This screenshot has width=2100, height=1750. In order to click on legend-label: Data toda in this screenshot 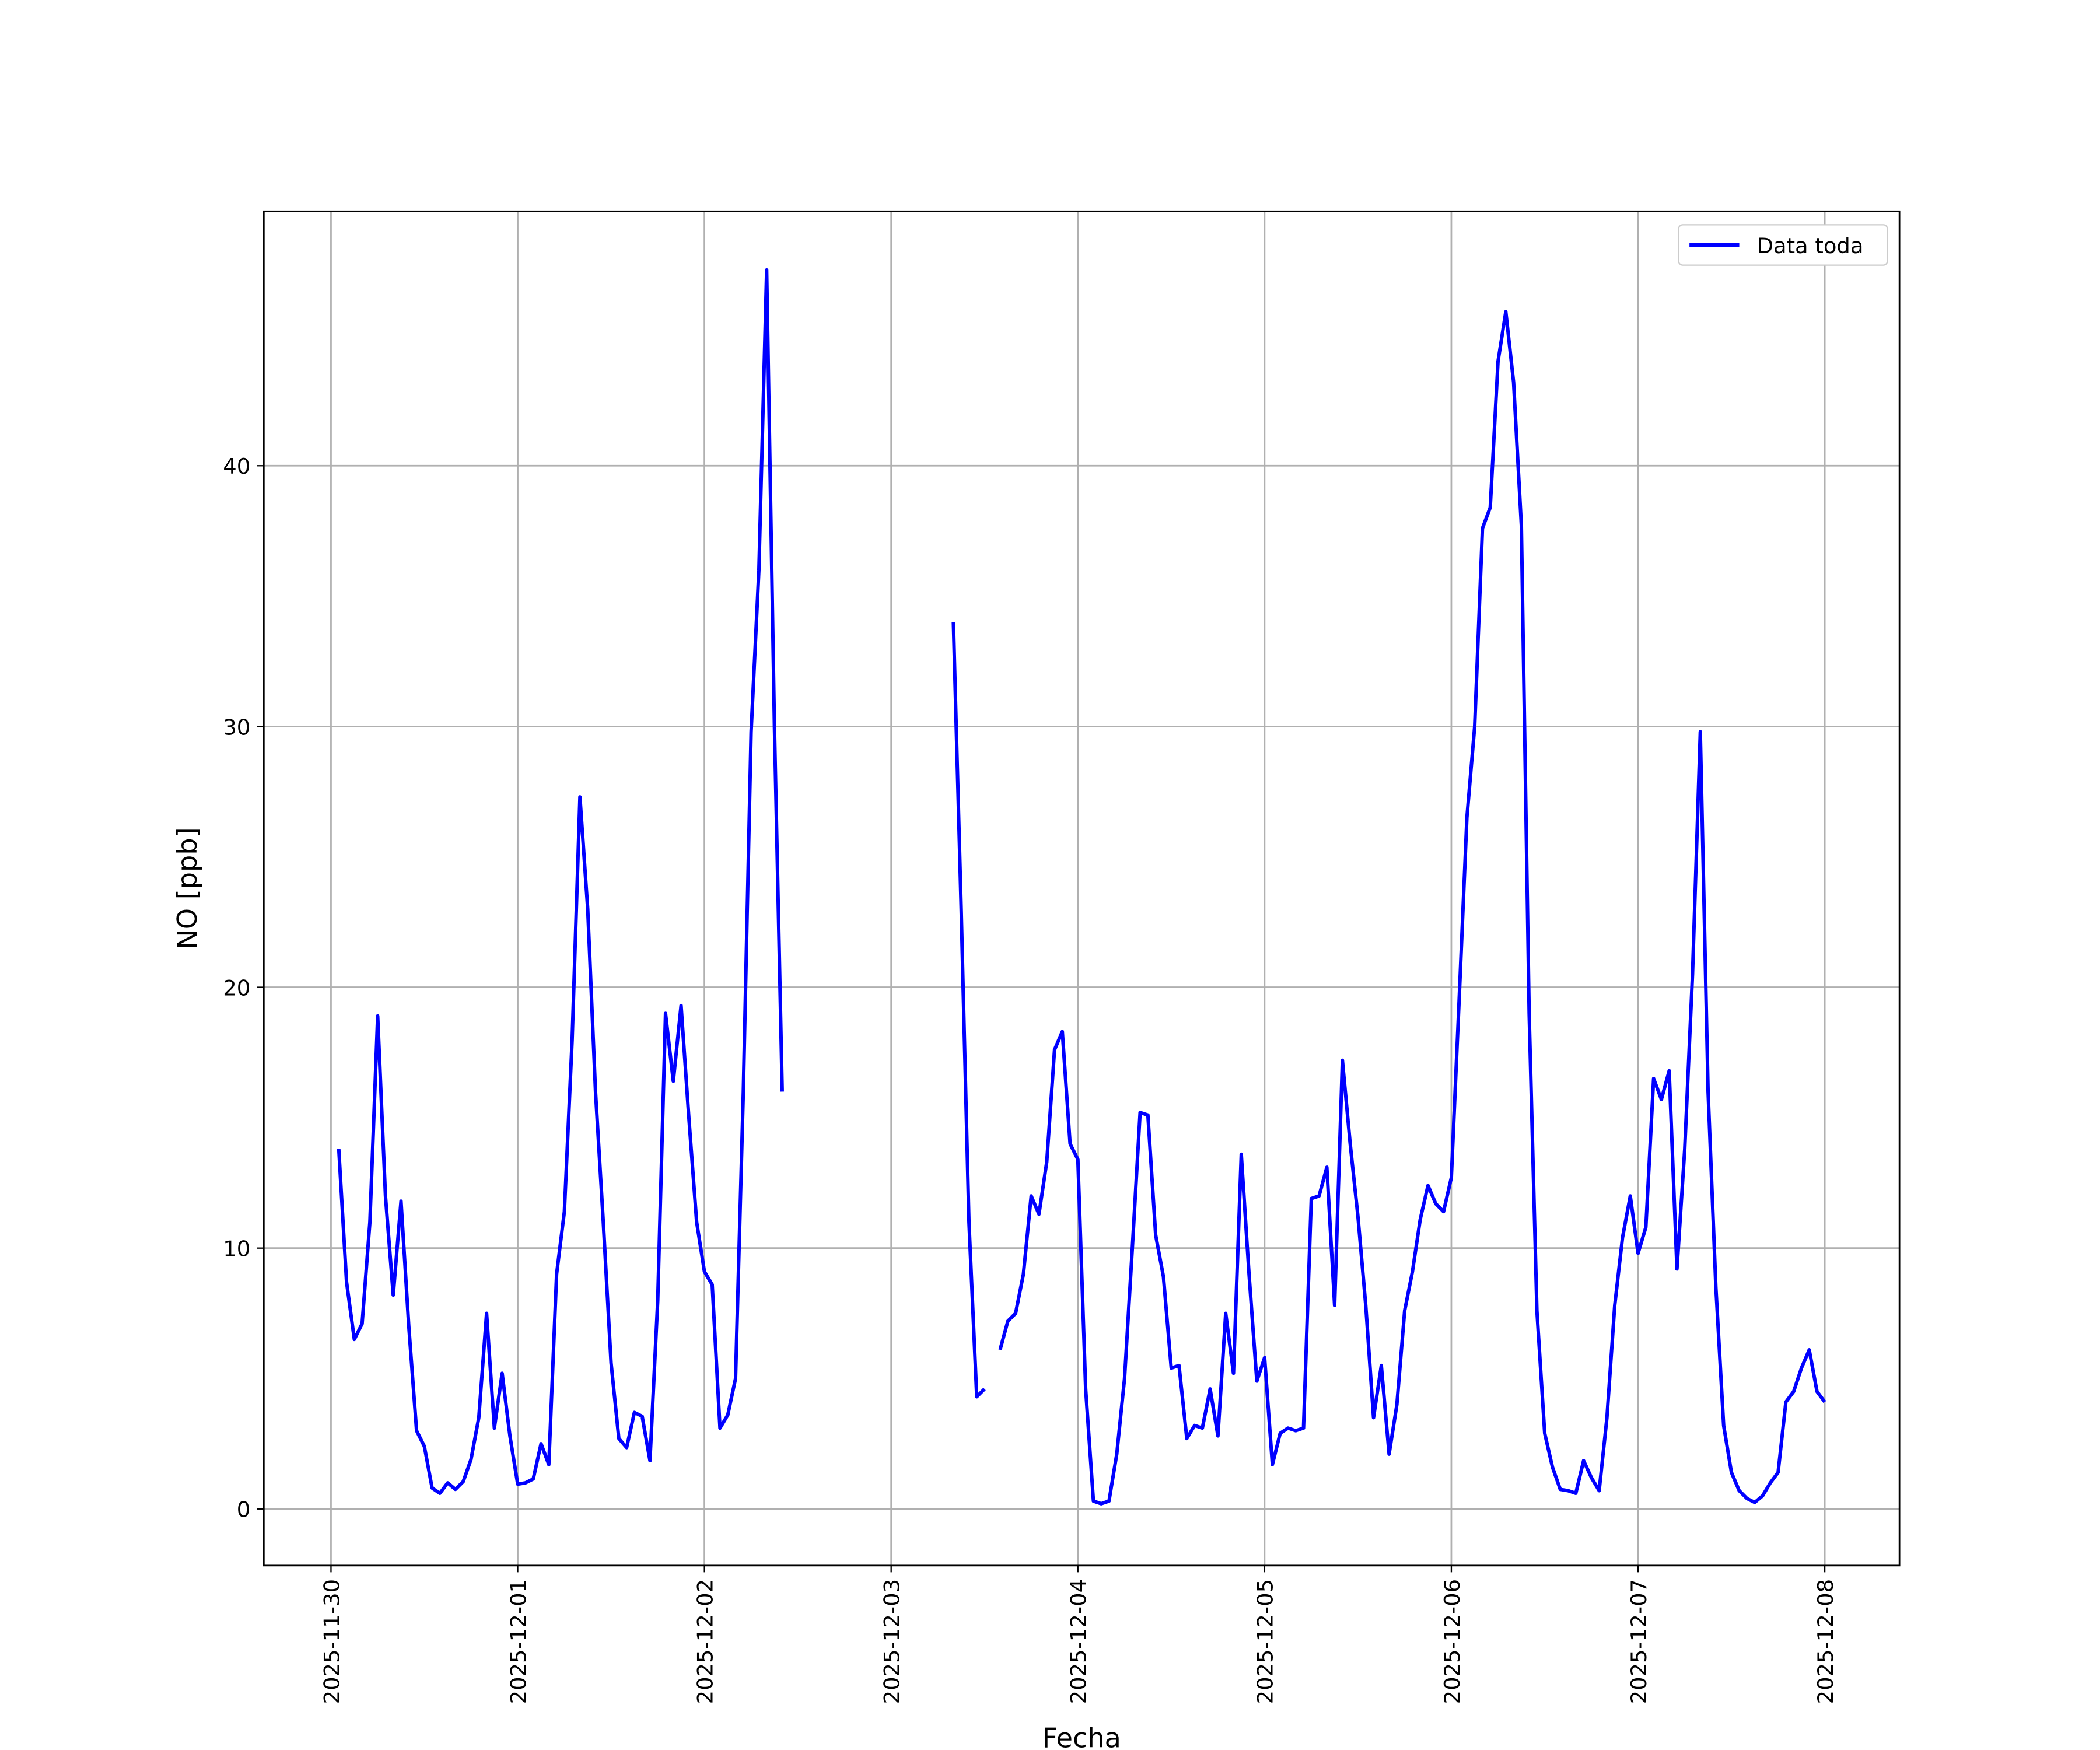, I will do `click(1810, 245)`.